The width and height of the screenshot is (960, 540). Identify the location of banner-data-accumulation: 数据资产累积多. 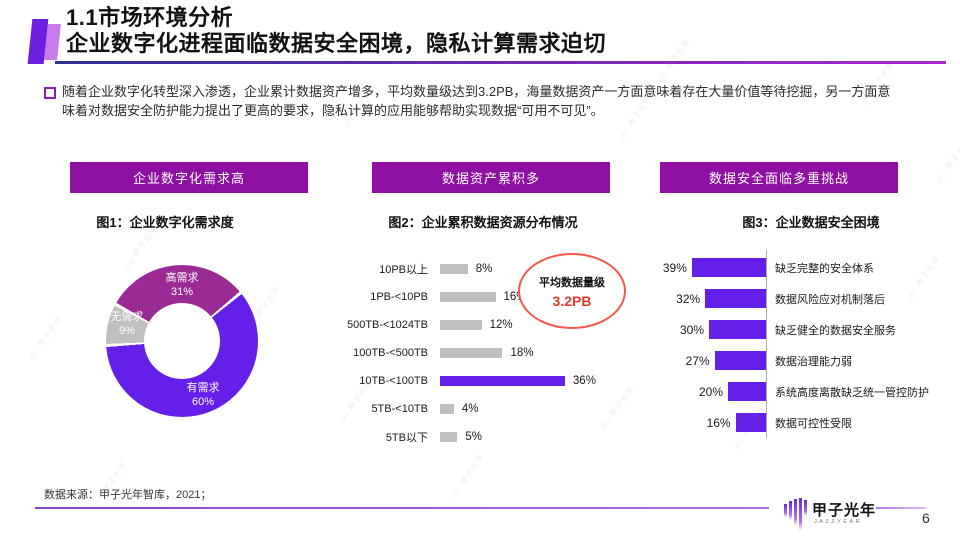
(491, 177).